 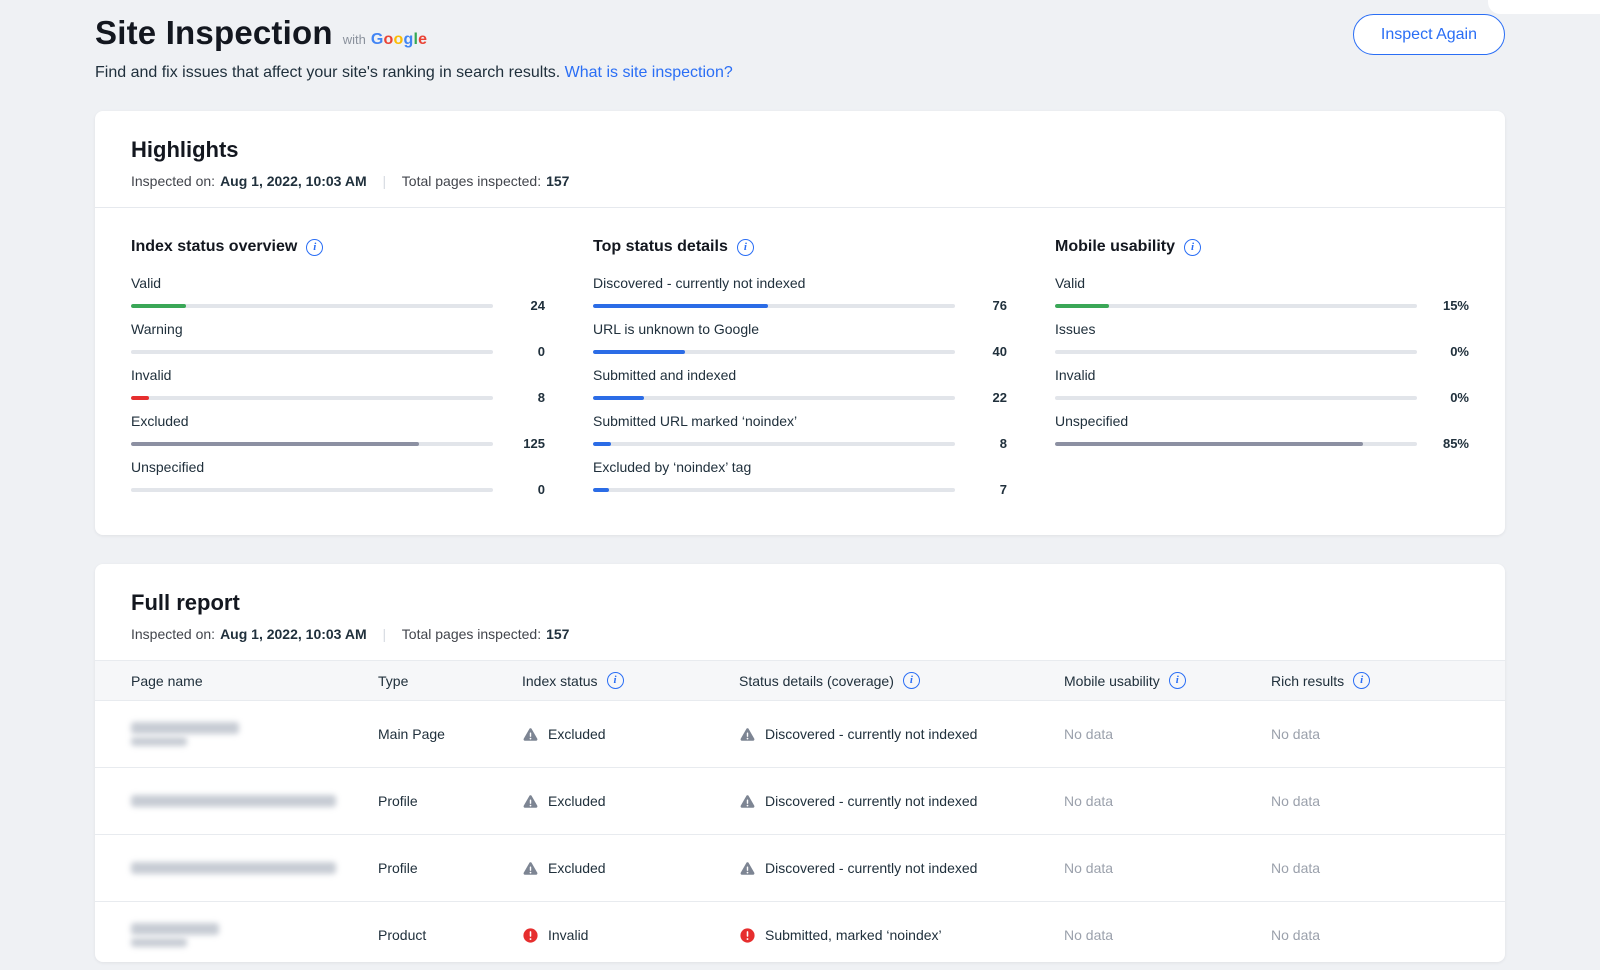 What do you see at coordinates (999, 397) in the screenshot?
I see `metric-value: 22` at bounding box center [999, 397].